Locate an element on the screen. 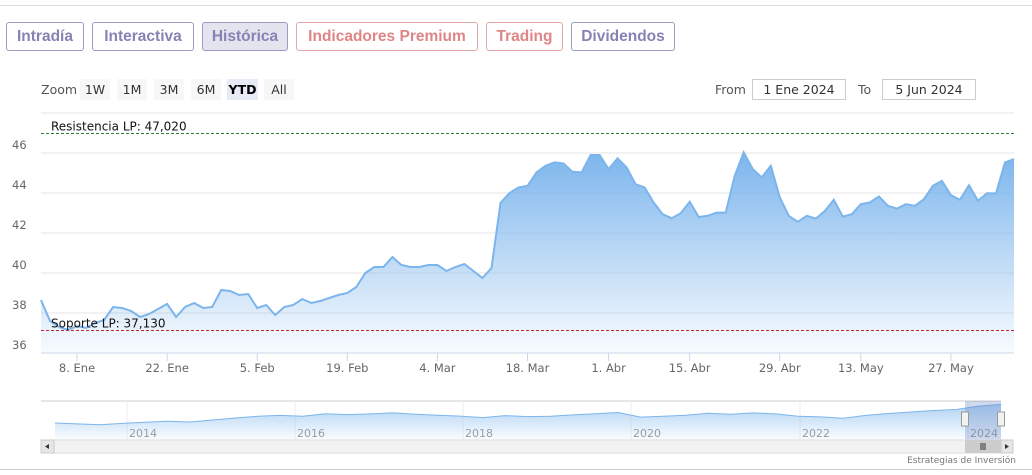 The width and height of the screenshot is (1032, 475). x-tick-label: 5. Feb is located at coordinates (257, 368).